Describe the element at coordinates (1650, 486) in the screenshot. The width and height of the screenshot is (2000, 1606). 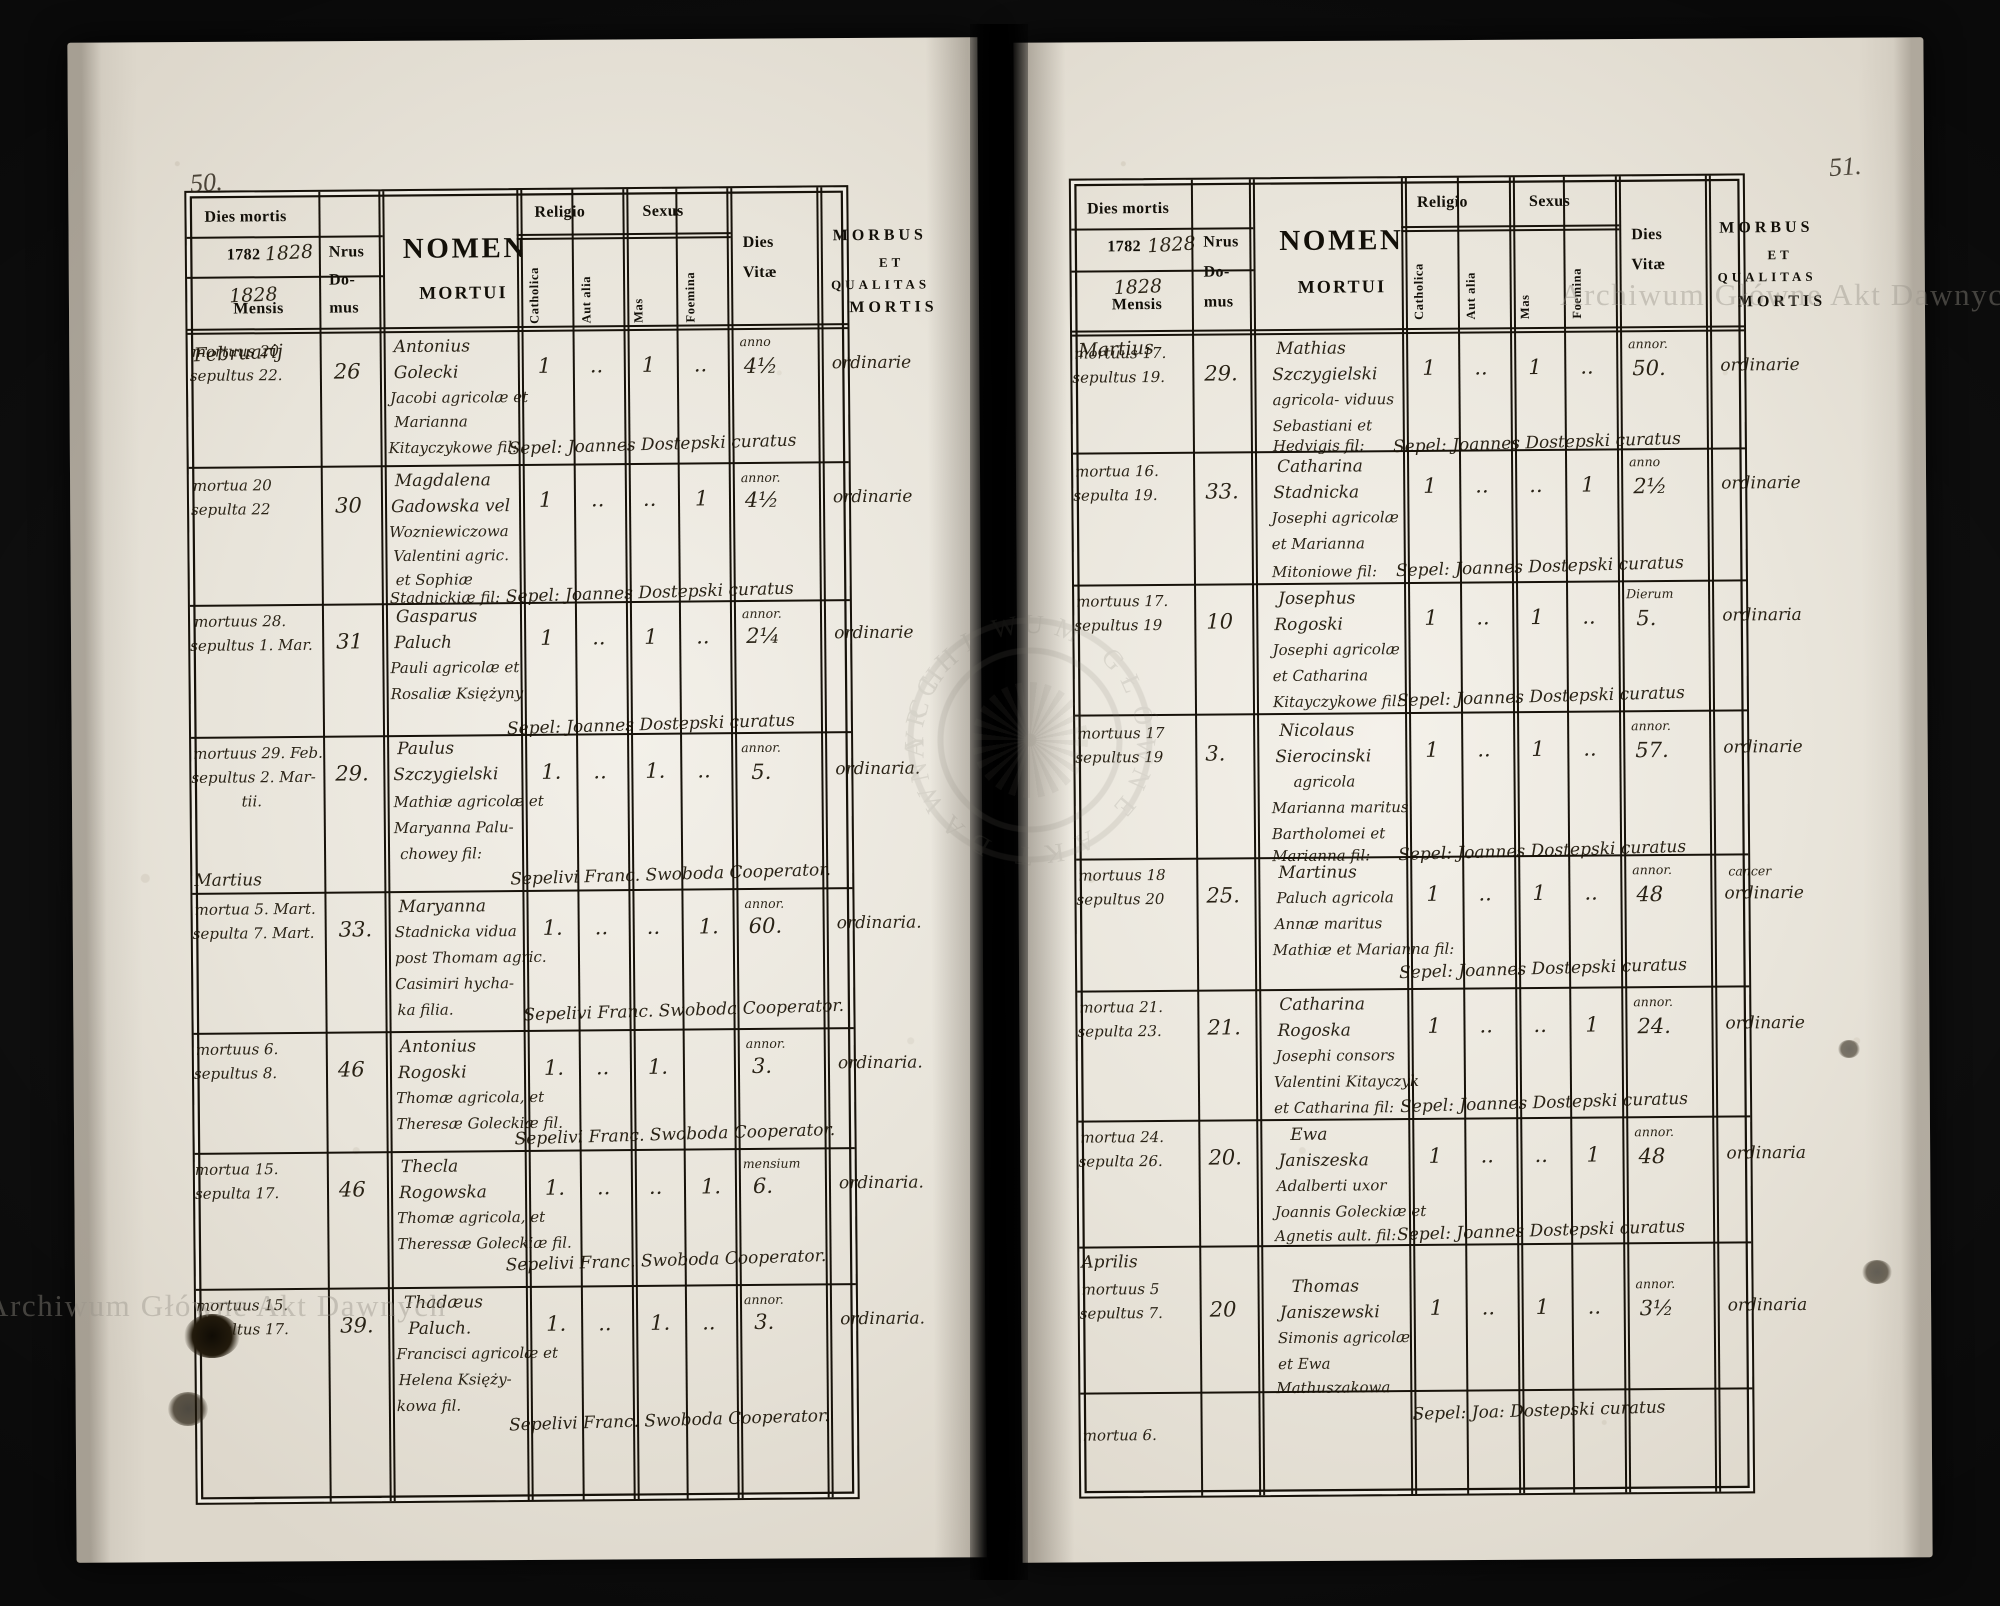
I see `row-aetas: 2½` at that location.